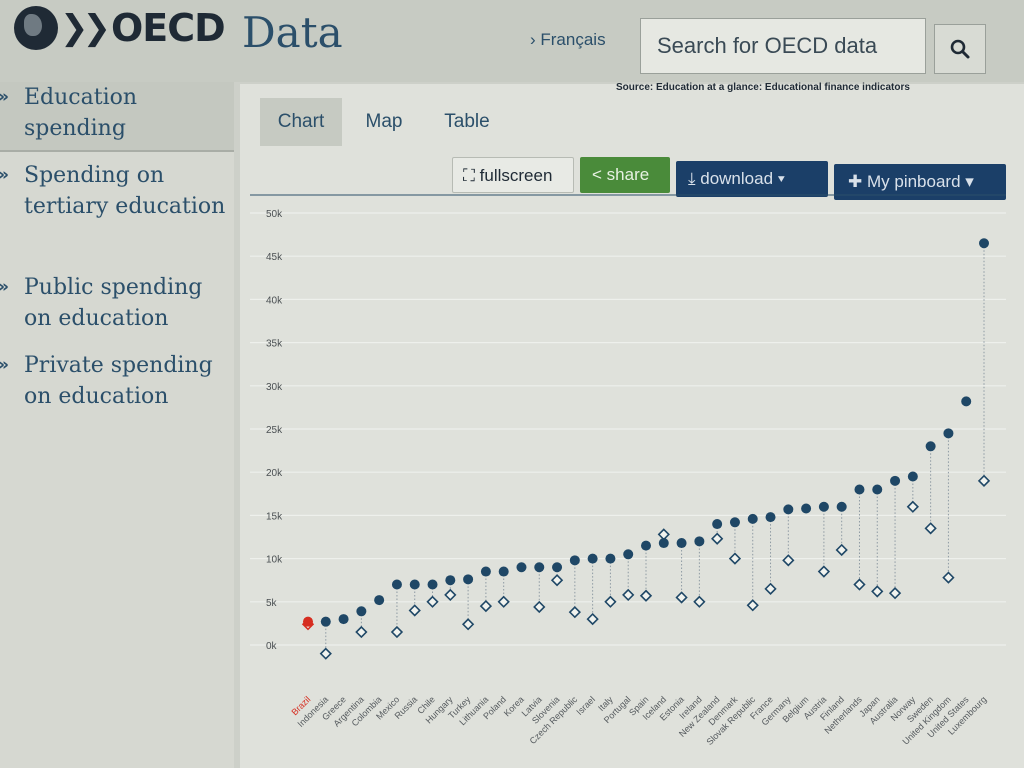 The image size is (1024, 768). I want to click on pinboard-button: ✚ My pinboard ▾, so click(920, 182).